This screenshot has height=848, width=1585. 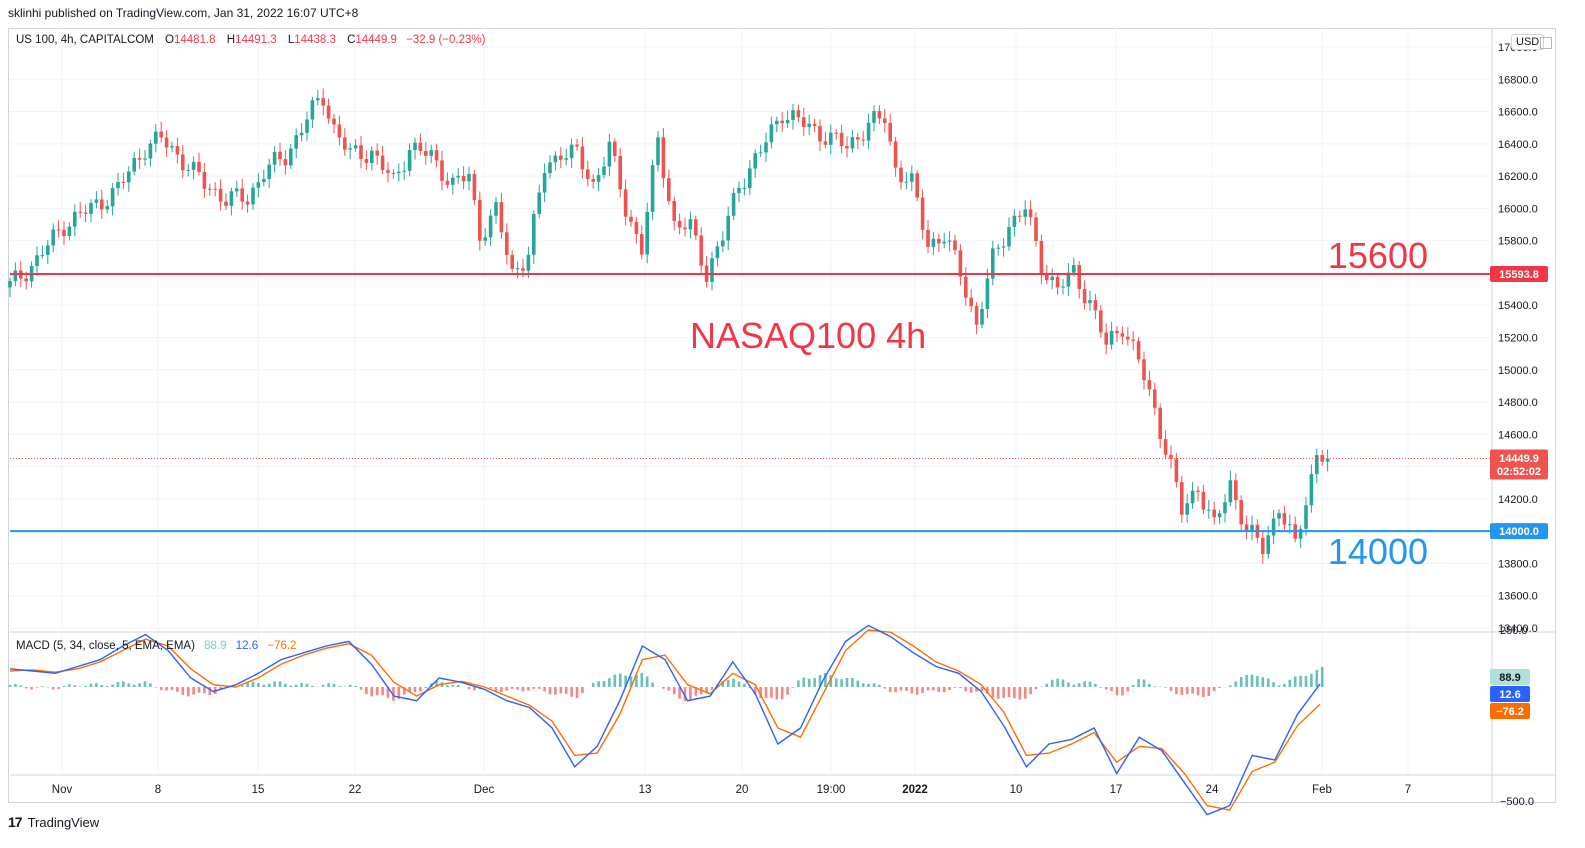 What do you see at coordinates (351, 40) in the screenshot?
I see `close-label: C` at bounding box center [351, 40].